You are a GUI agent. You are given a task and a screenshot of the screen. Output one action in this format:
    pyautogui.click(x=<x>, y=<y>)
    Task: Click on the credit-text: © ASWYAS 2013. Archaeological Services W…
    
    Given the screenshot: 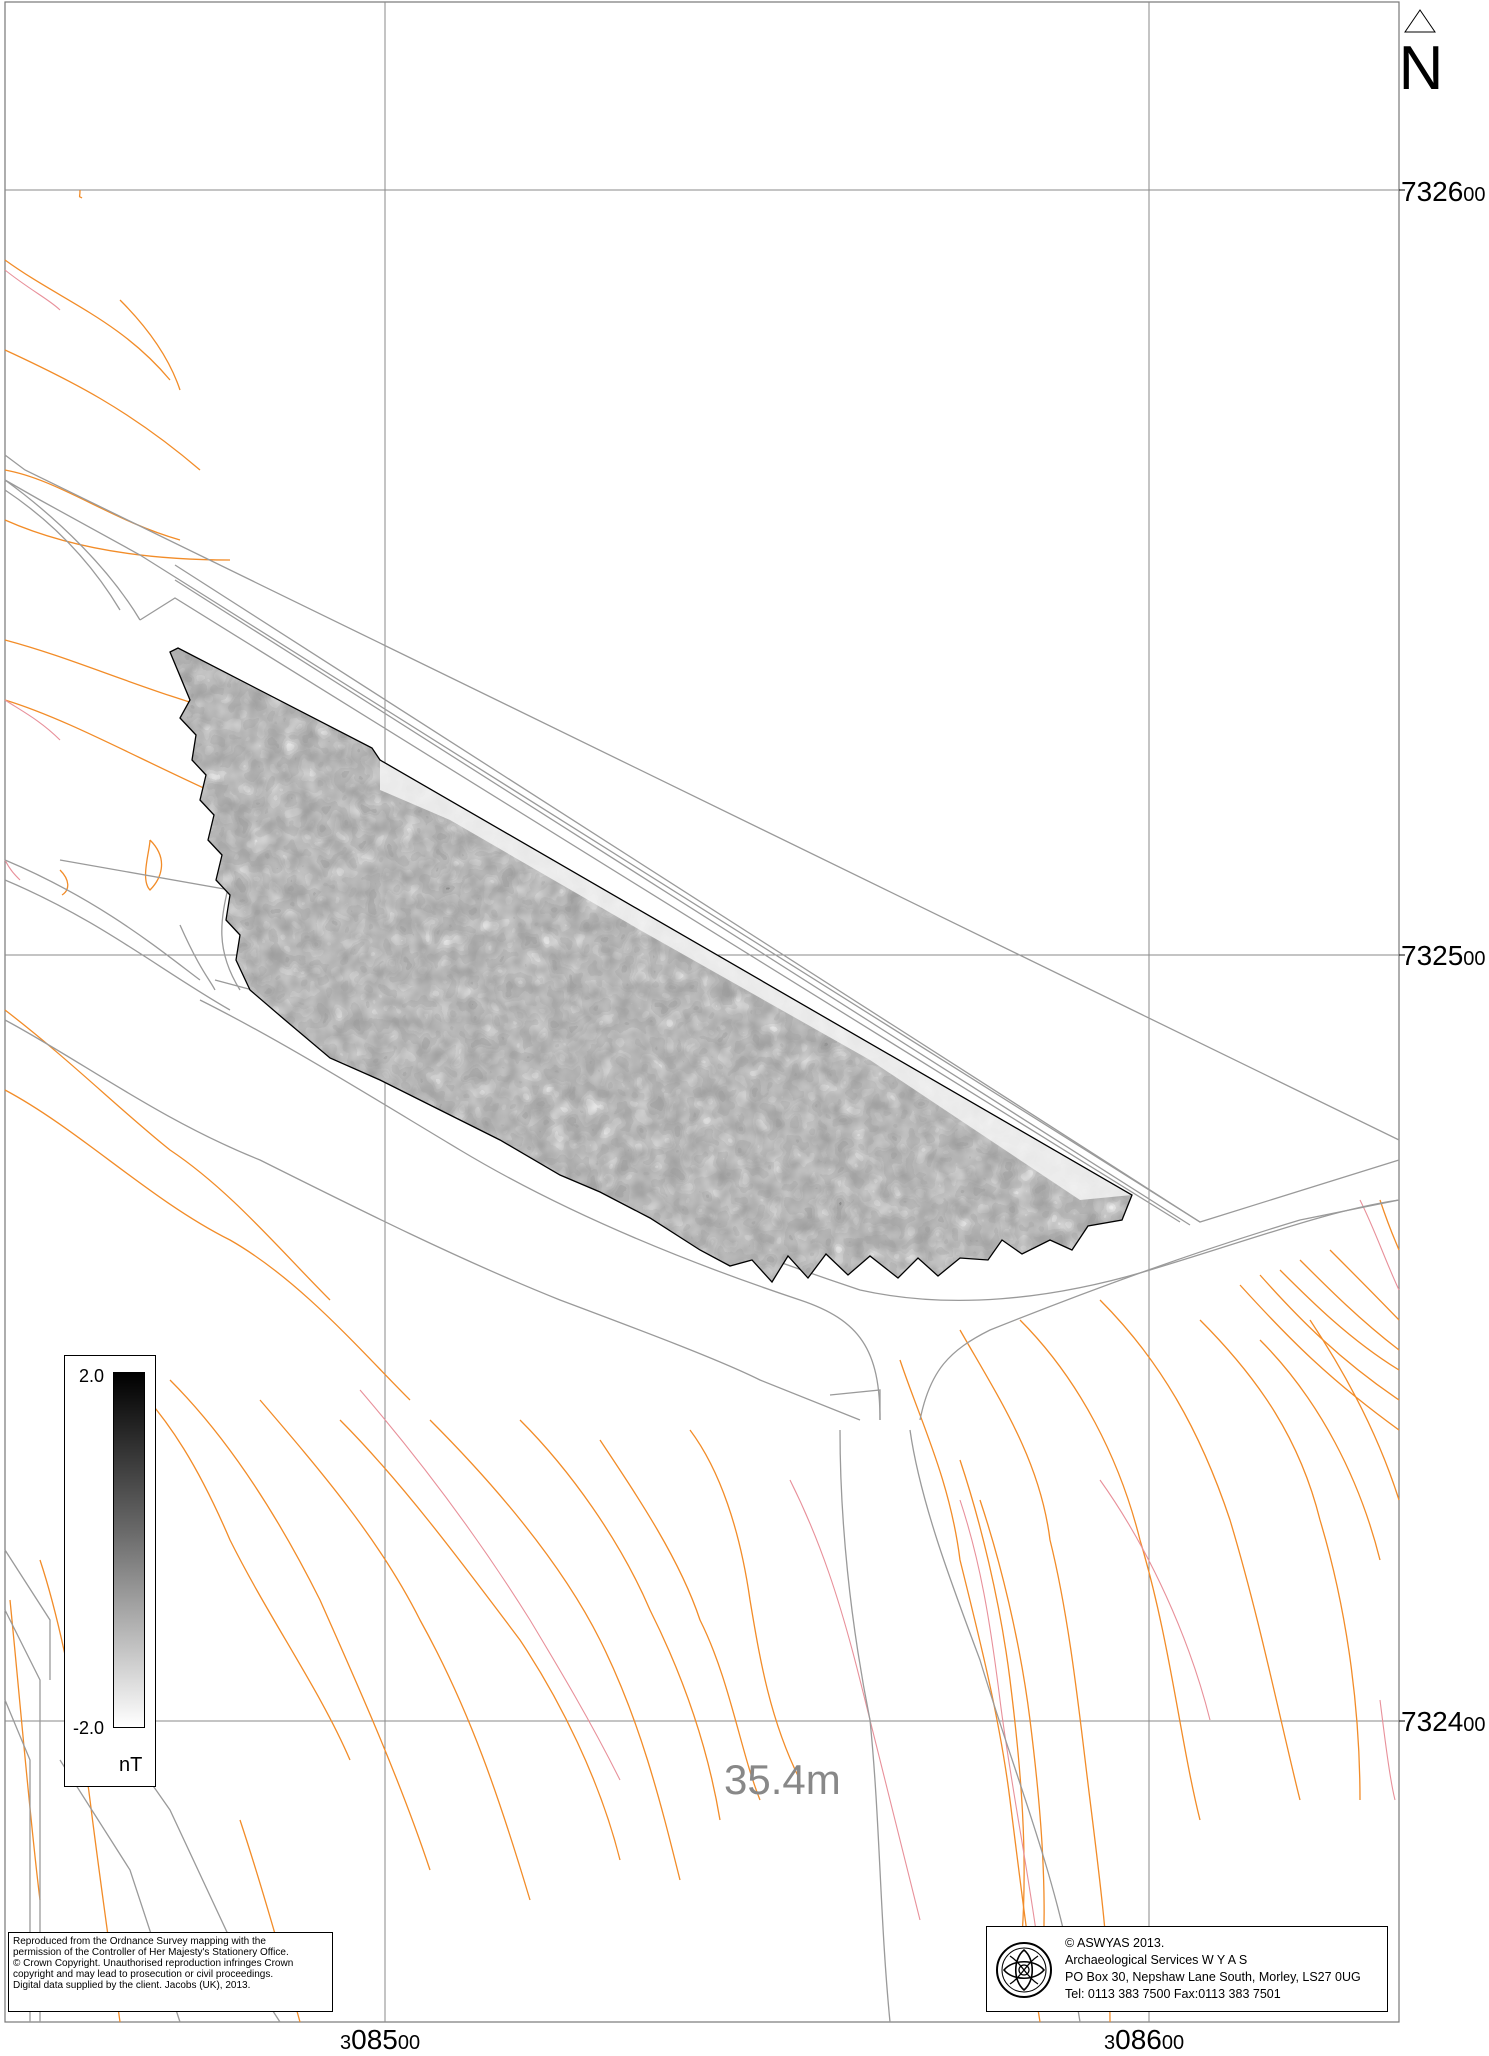 What is the action you would take?
    pyautogui.click(x=1213, y=1969)
    